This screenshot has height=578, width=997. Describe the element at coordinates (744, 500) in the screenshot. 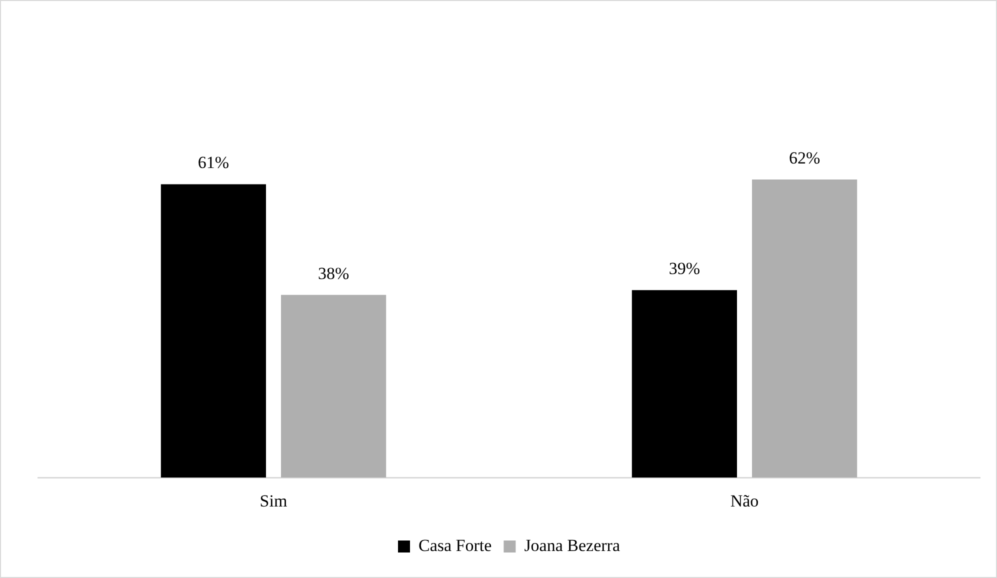

I see `x-tick-label: Não` at that location.